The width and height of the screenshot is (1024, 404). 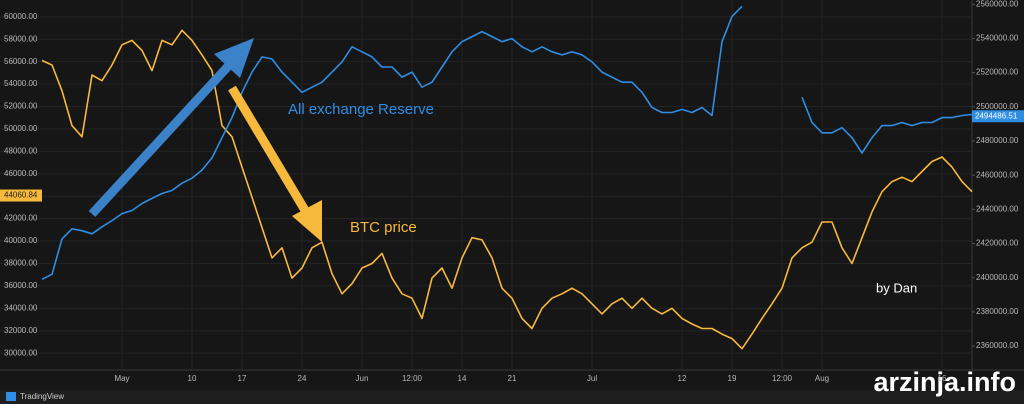 I want to click on x-tick-label: 14, so click(x=462, y=378).